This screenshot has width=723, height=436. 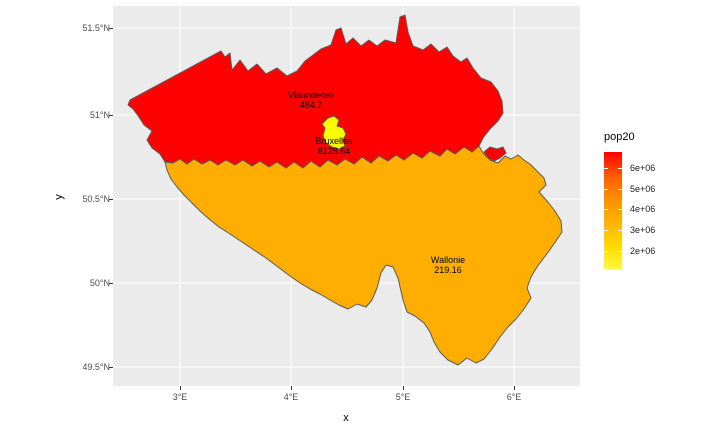 I want to click on x-axis-label: 4°E, so click(x=291, y=397).